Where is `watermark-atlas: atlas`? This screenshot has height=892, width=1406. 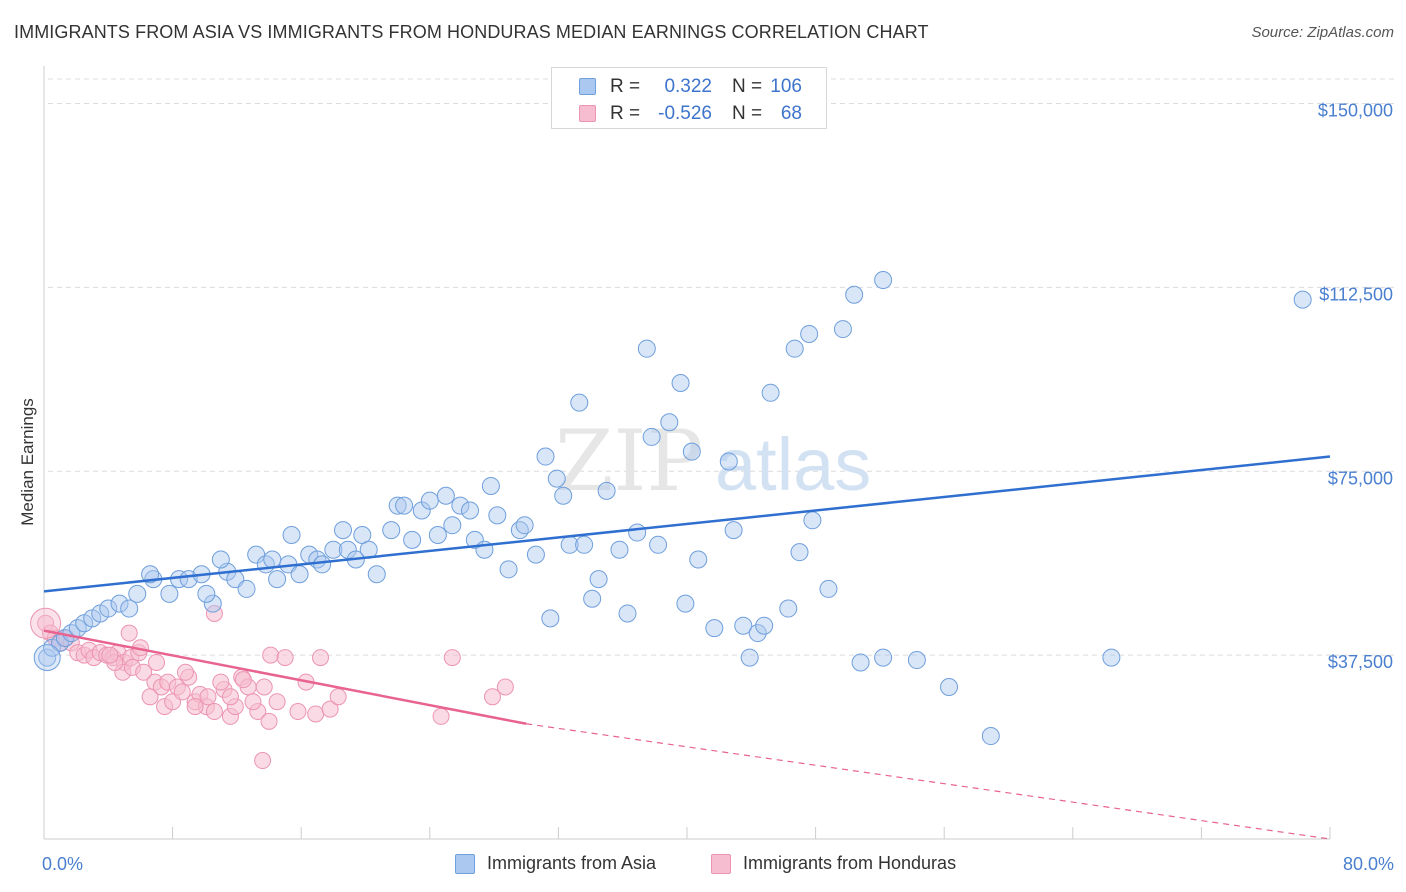
watermark-atlas: atlas is located at coordinates (793, 464).